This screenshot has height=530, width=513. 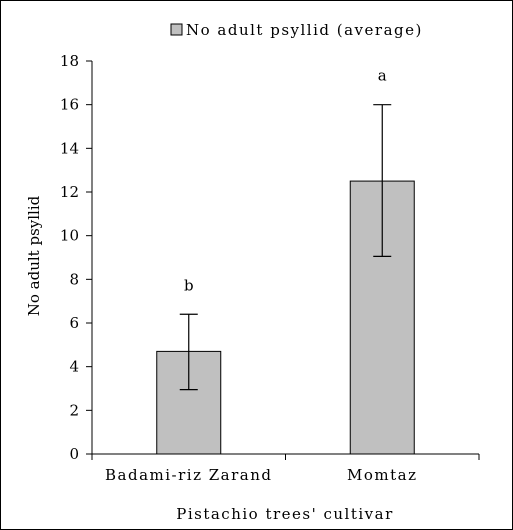 I want to click on category-labels: Badami-riz Zarand Momtaz, so click(x=261, y=475).